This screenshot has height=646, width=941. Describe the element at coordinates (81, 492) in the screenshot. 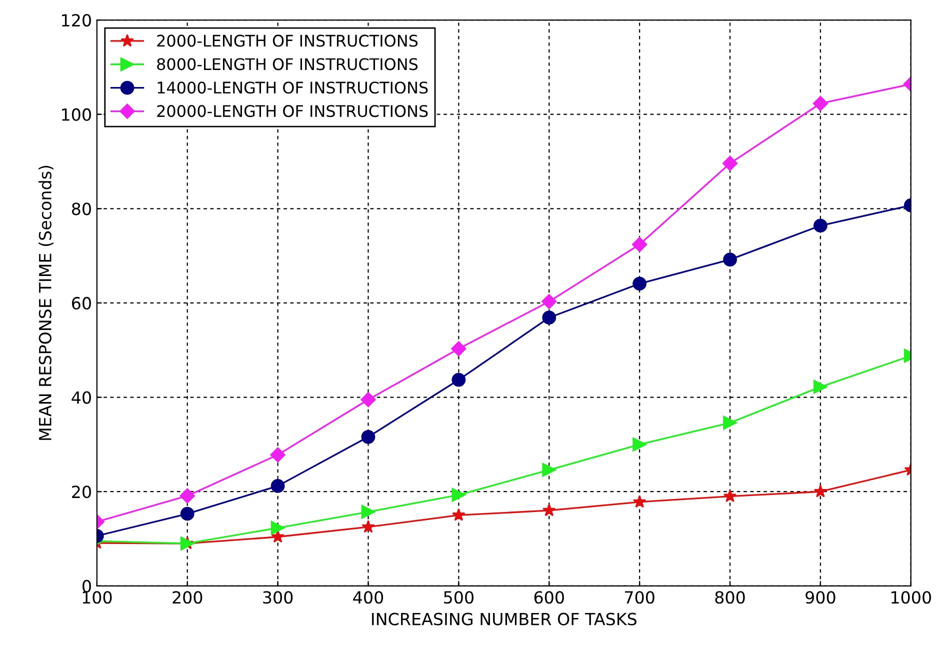

I see `y-tick-label: 20` at that location.